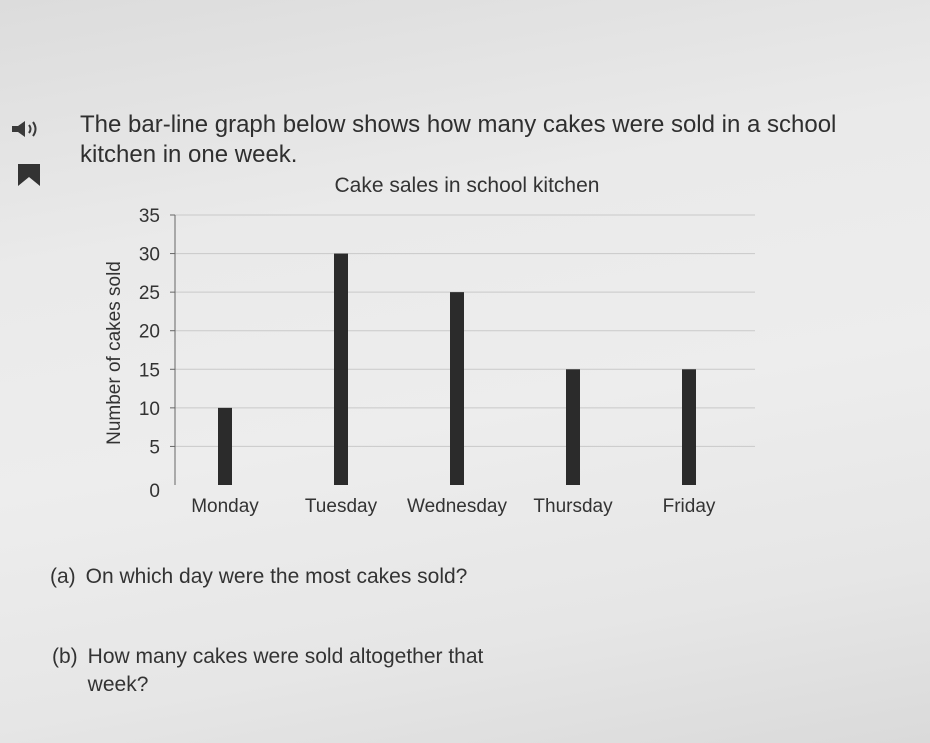 Image resolution: width=930 pixels, height=743 pixels. What do you see at coordinates (157, 354) in the screenshot?
I see `y-axis: 0 5 10 15 20 25 30 35` at bounding box center [157, 354].